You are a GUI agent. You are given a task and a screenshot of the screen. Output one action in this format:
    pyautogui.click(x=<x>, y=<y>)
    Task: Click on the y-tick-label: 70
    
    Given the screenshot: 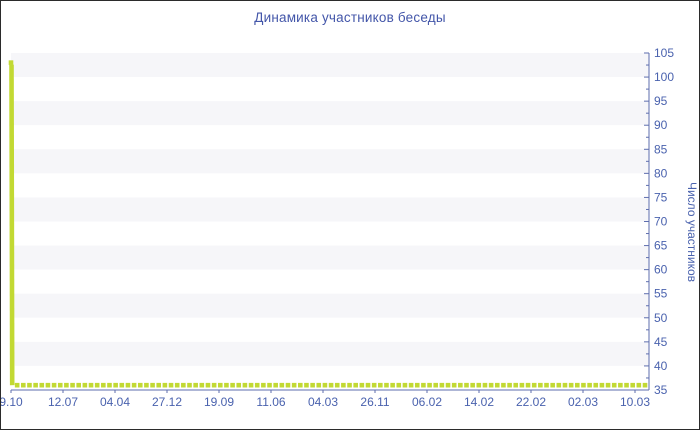 What is the action you would take?
    pyautogui.click(x=661, y=222)
    